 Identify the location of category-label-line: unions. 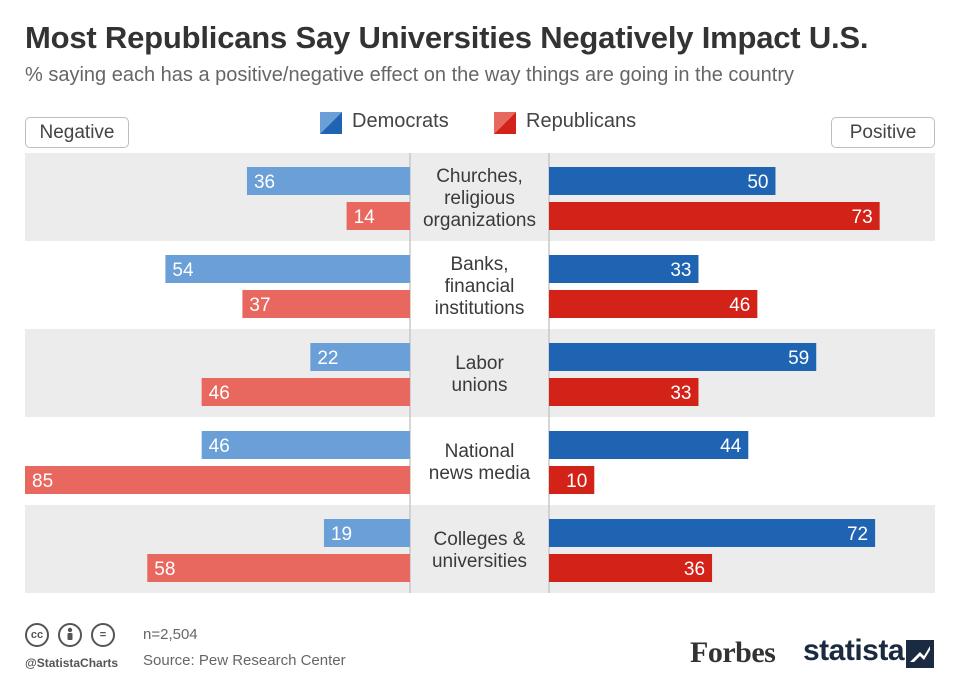
(480, 385).